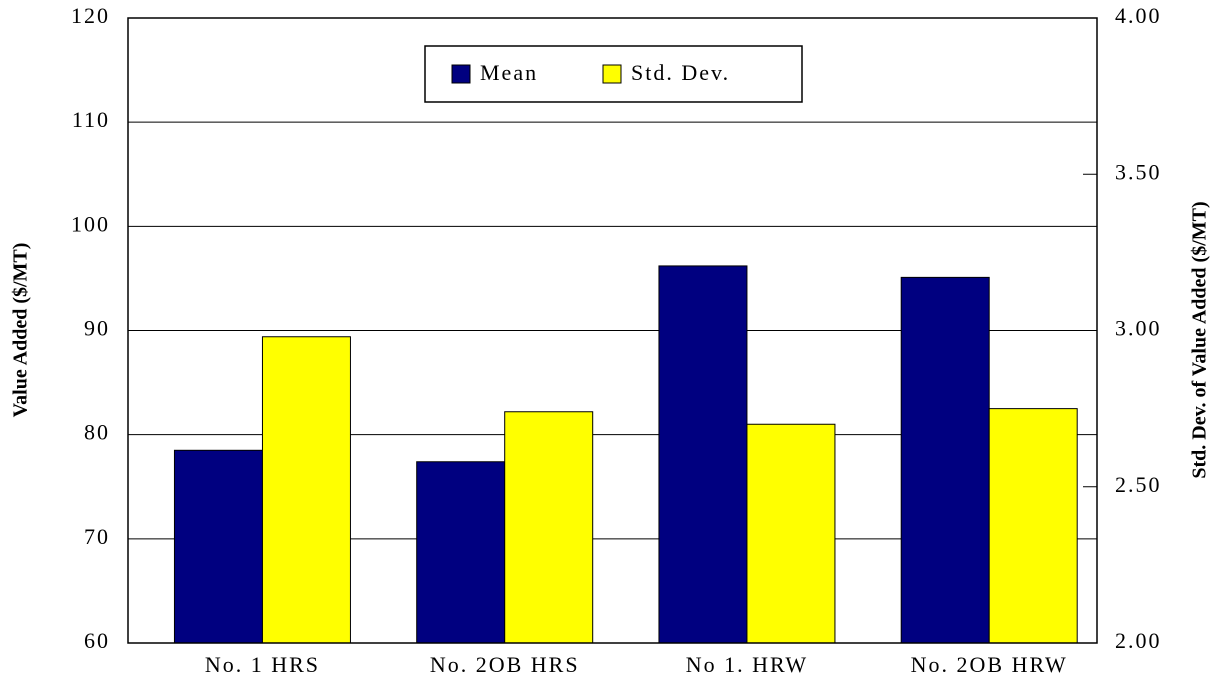  What do you see at coordinates (1138, 171) in the screenshot?
I see `y2-tick-label: 3.50` at bounding box center [1138, 171].